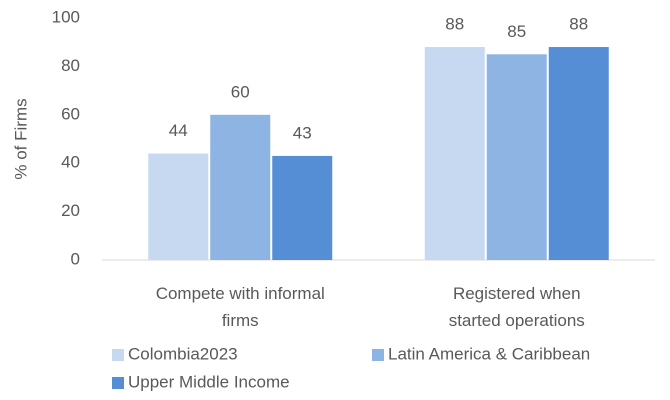  I want to click on data-label: 43, so click(302, 132).